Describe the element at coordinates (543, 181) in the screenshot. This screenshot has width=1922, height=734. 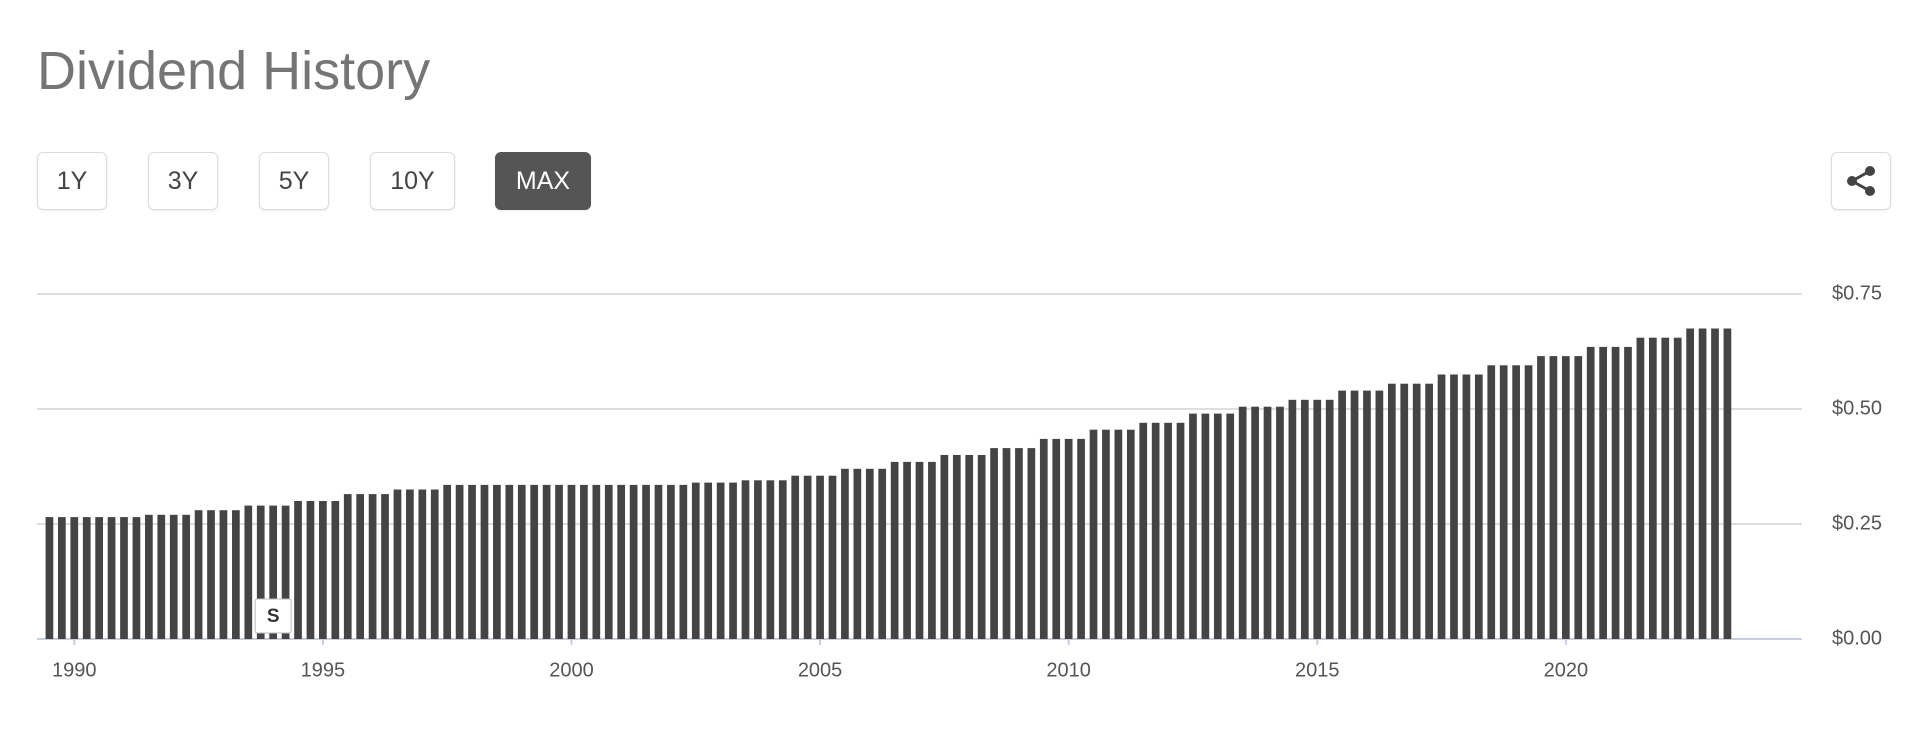
I see `range-button: MAX` at that location.